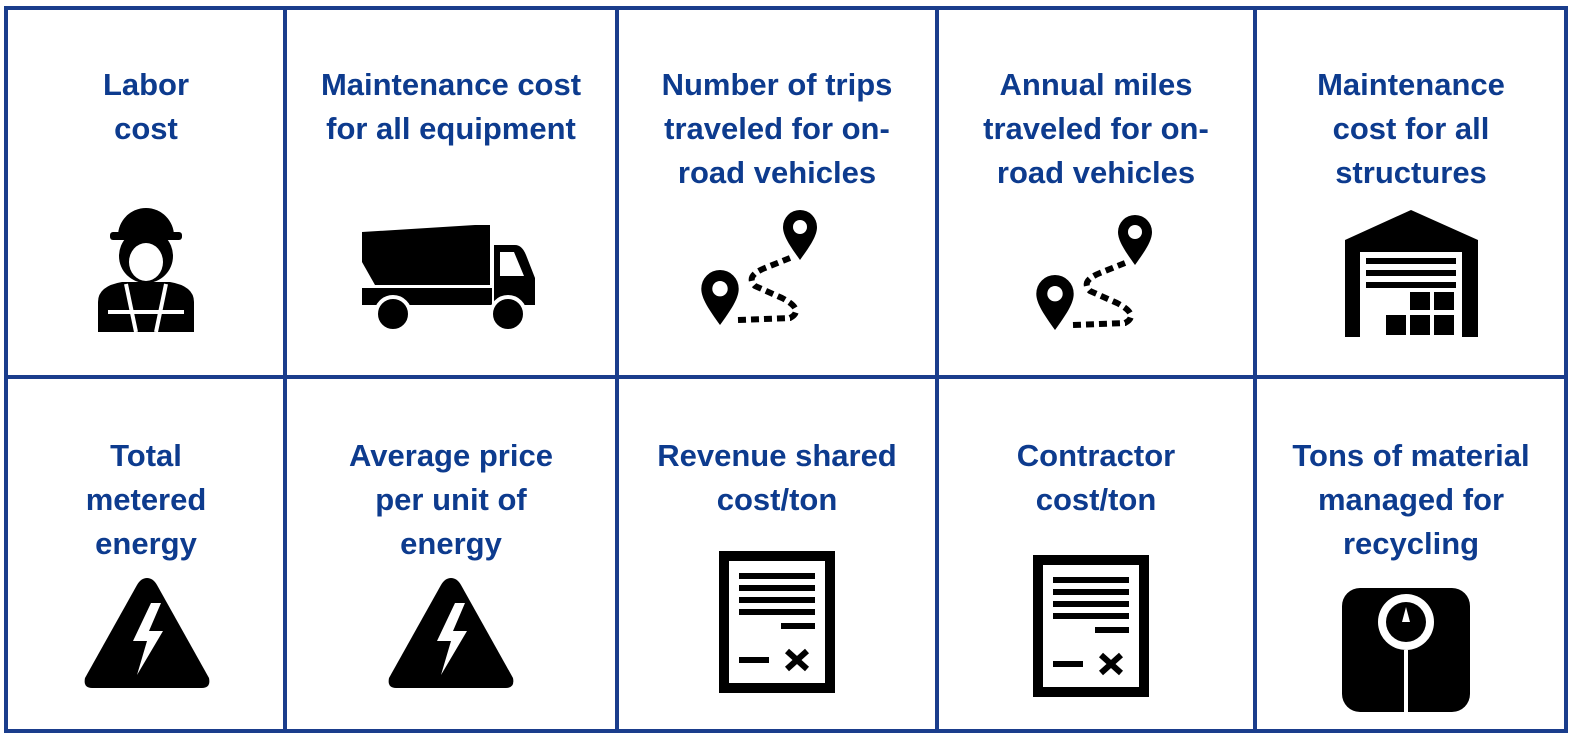 This screenshot has height=737, width=1580. What do you see at coordinates (1096, 455) in the screenshot?
I see `cell-label: Contractor` at bounding box center [1096, 455].